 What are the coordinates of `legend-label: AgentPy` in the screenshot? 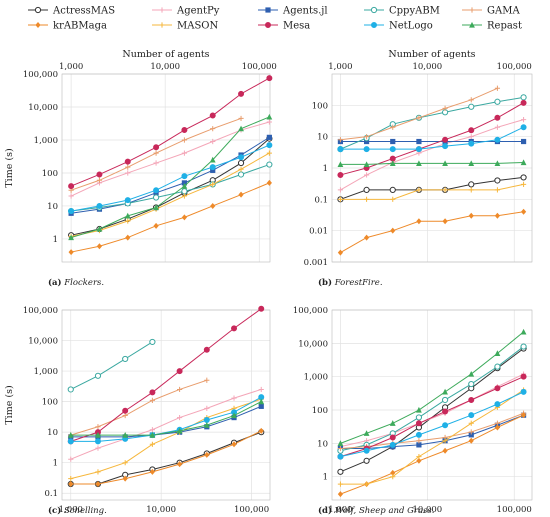 It's located at (198, 11).